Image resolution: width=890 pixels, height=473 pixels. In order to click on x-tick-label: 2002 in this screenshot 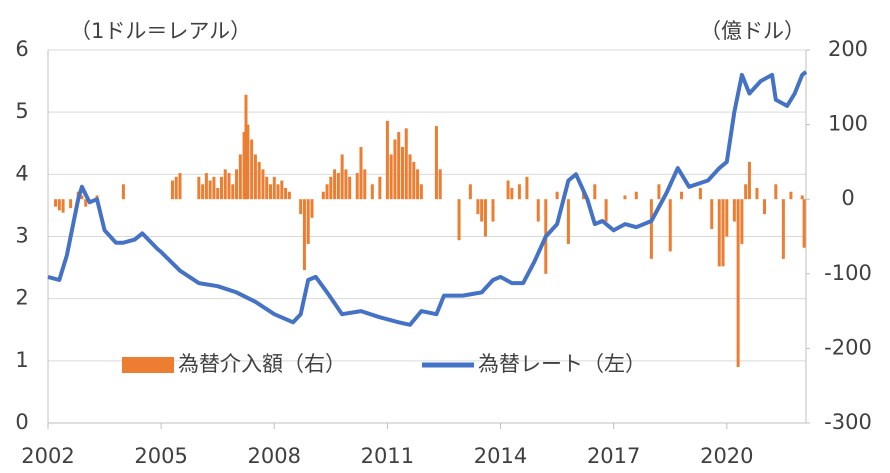, I will do `click(47, 456)`.